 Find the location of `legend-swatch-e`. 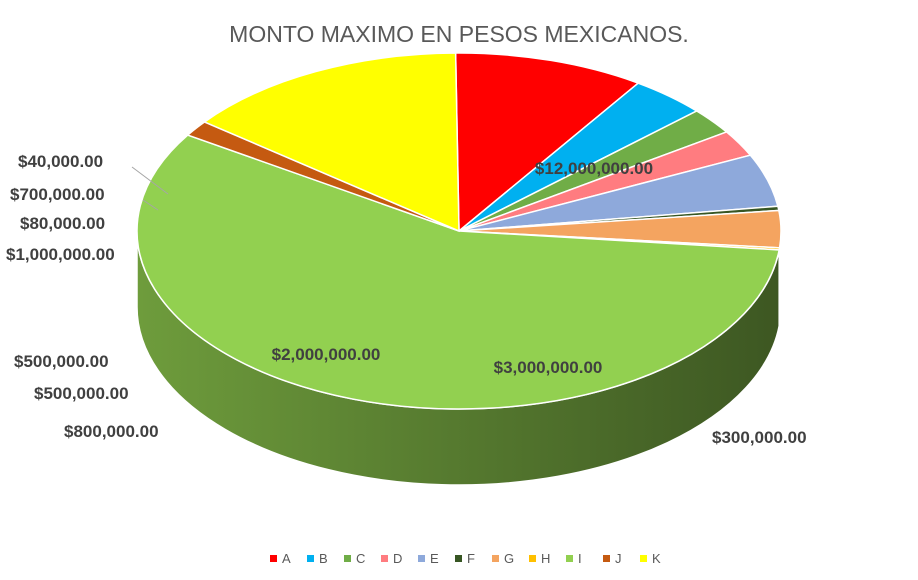

legend-swatch-e is located at coordinates (421, 558).